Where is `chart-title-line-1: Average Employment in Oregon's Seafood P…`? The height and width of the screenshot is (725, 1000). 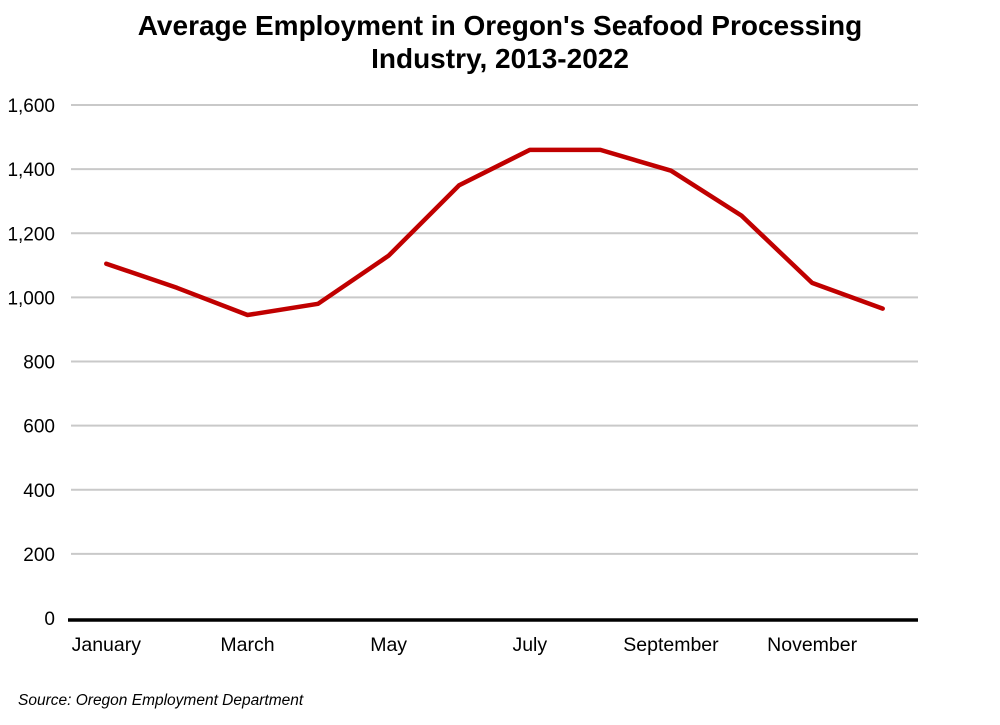
chart-title-line-1: Average Employment in Oregon's Seafood P… is located at coordinates (500, 25).